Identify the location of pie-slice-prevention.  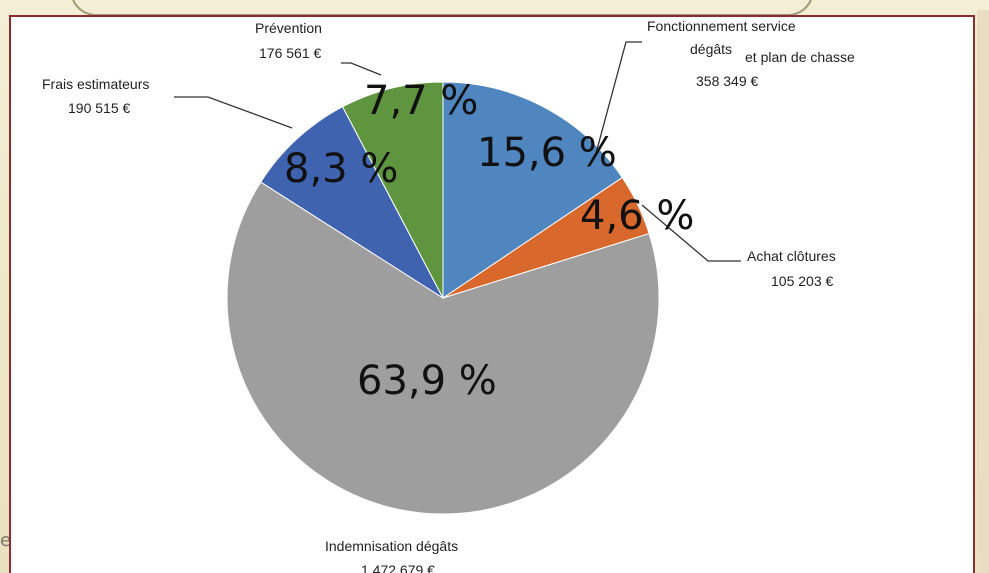
(392, 190).